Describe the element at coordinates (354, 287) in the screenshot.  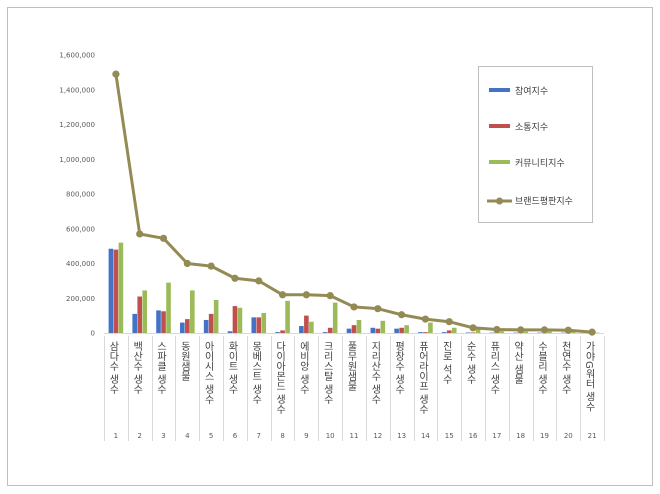
I see `bars` at that location.